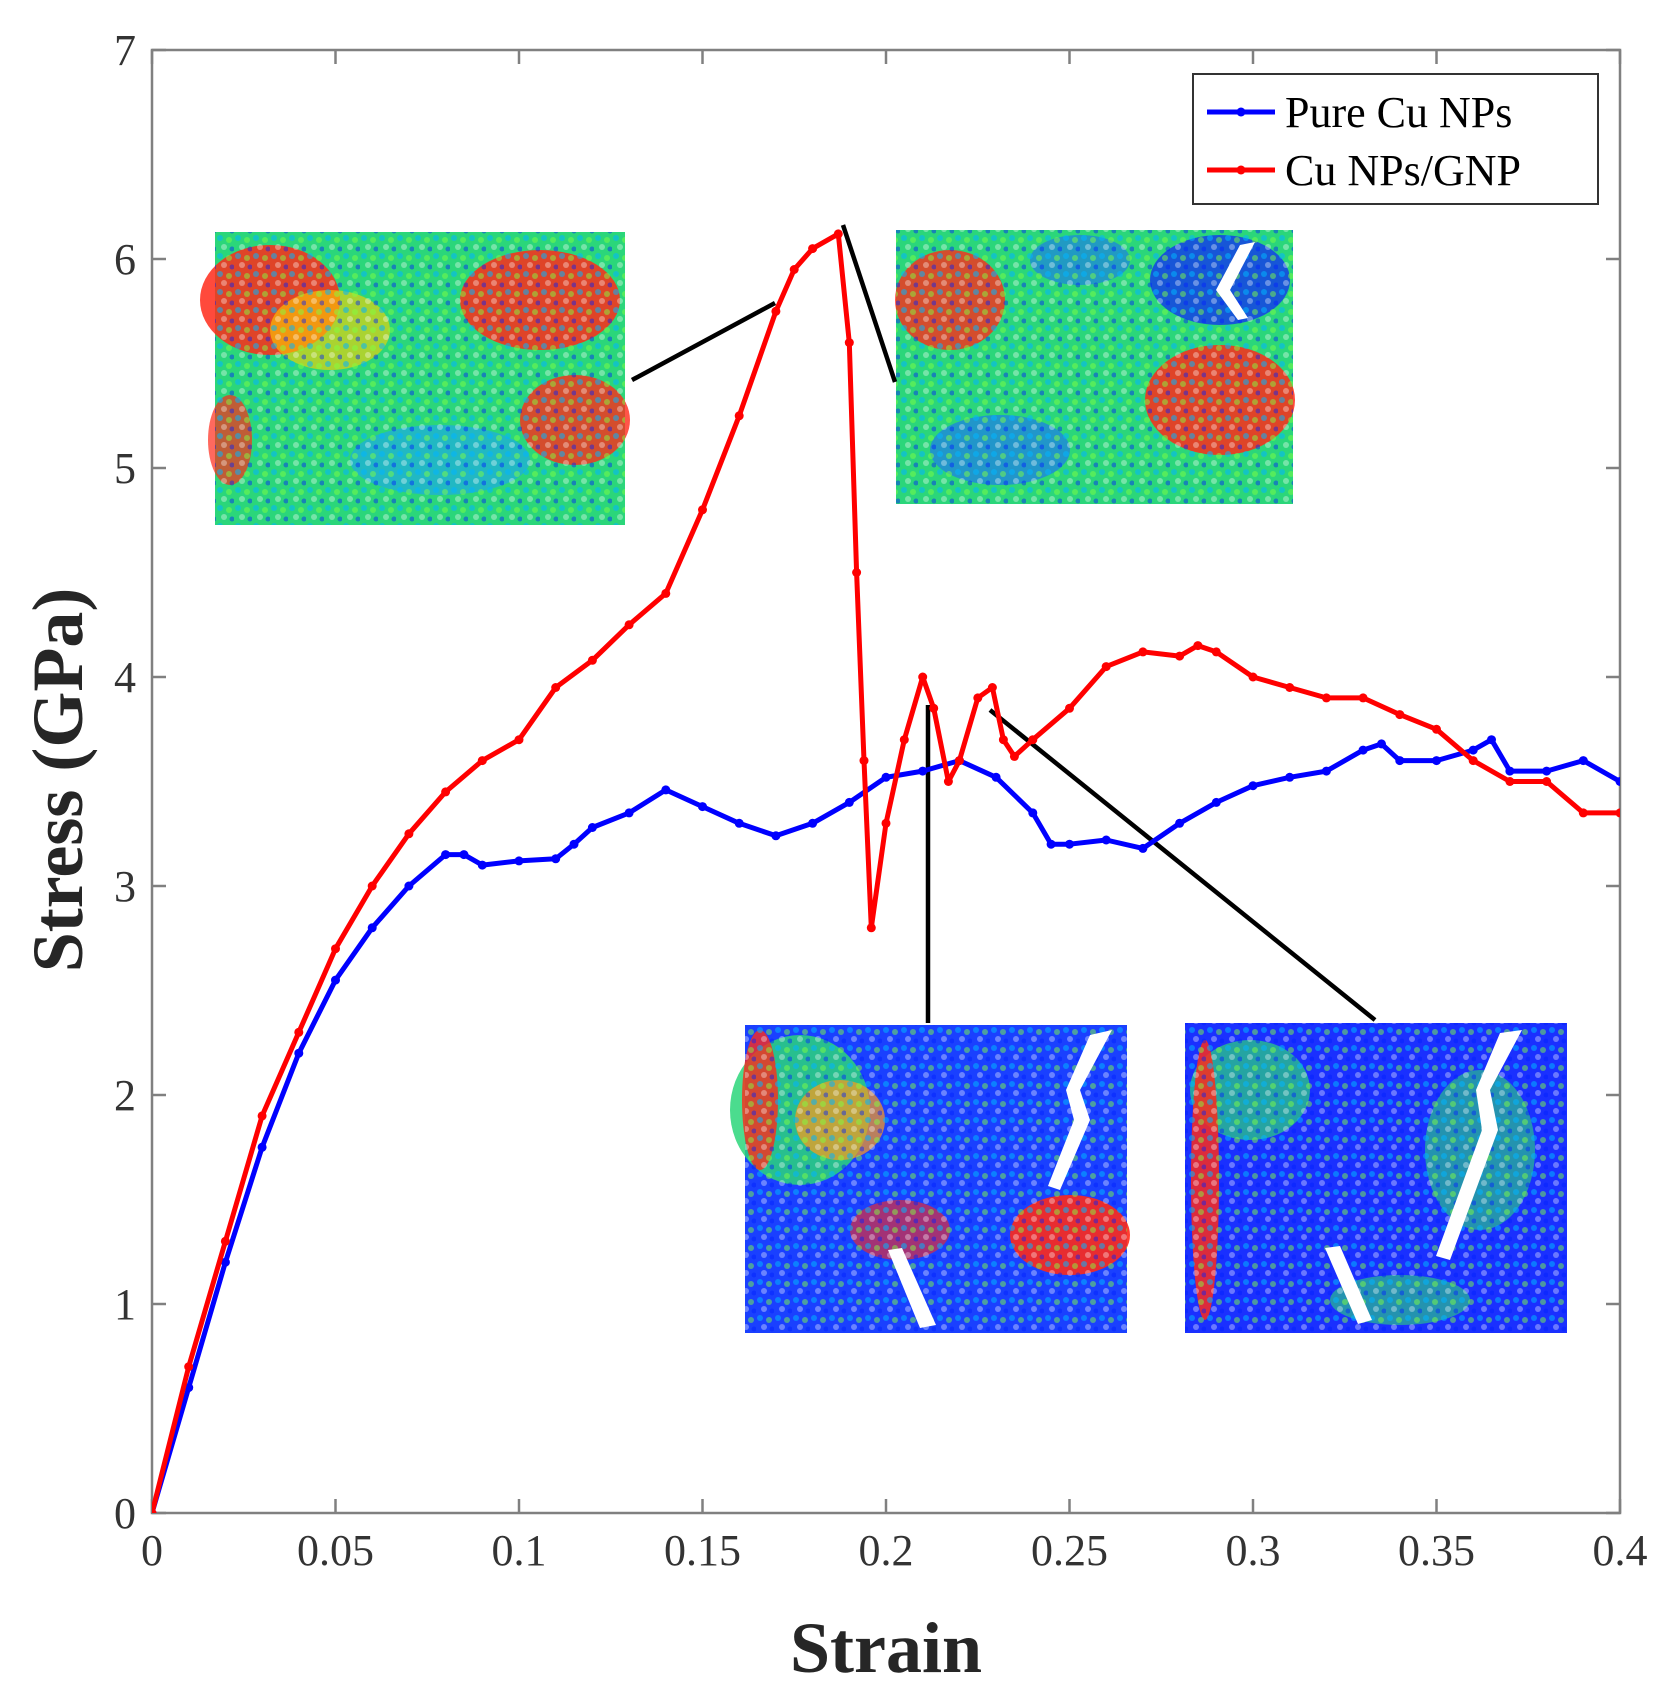 This screenshot has width=1678, height=1703. I want to click on y-tick-label: 5, so click(125, 468).